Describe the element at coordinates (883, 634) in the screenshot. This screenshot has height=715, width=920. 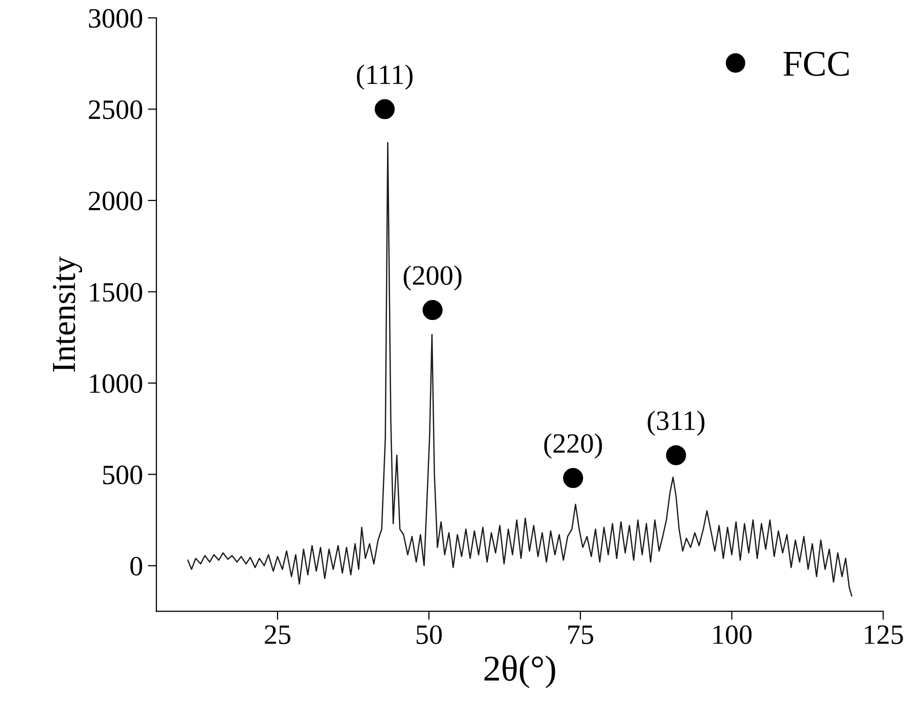
I see `x-tick-label: 125` at that location.